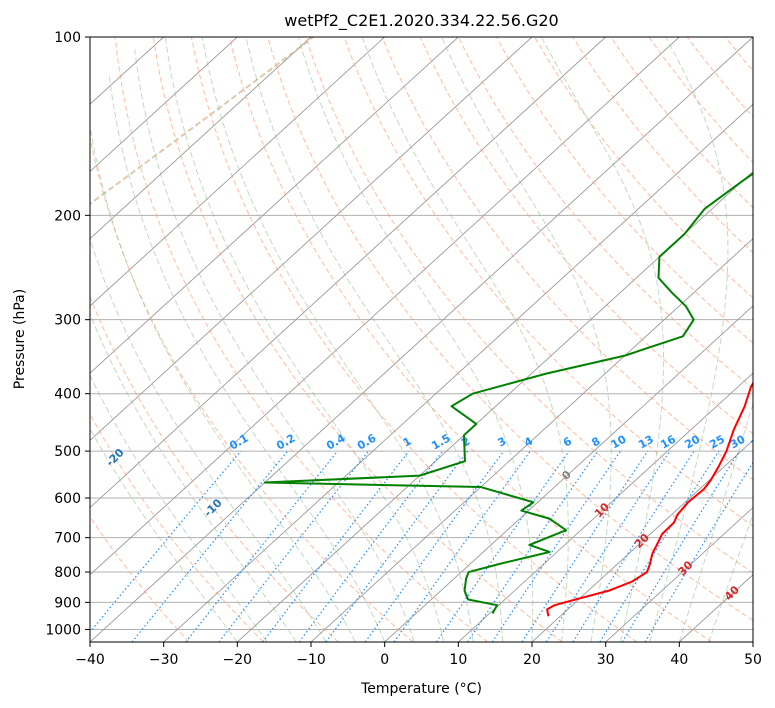 This screenshot has width=775, height=708. I want to click on x-tick-label: −30, so click(164, 660).